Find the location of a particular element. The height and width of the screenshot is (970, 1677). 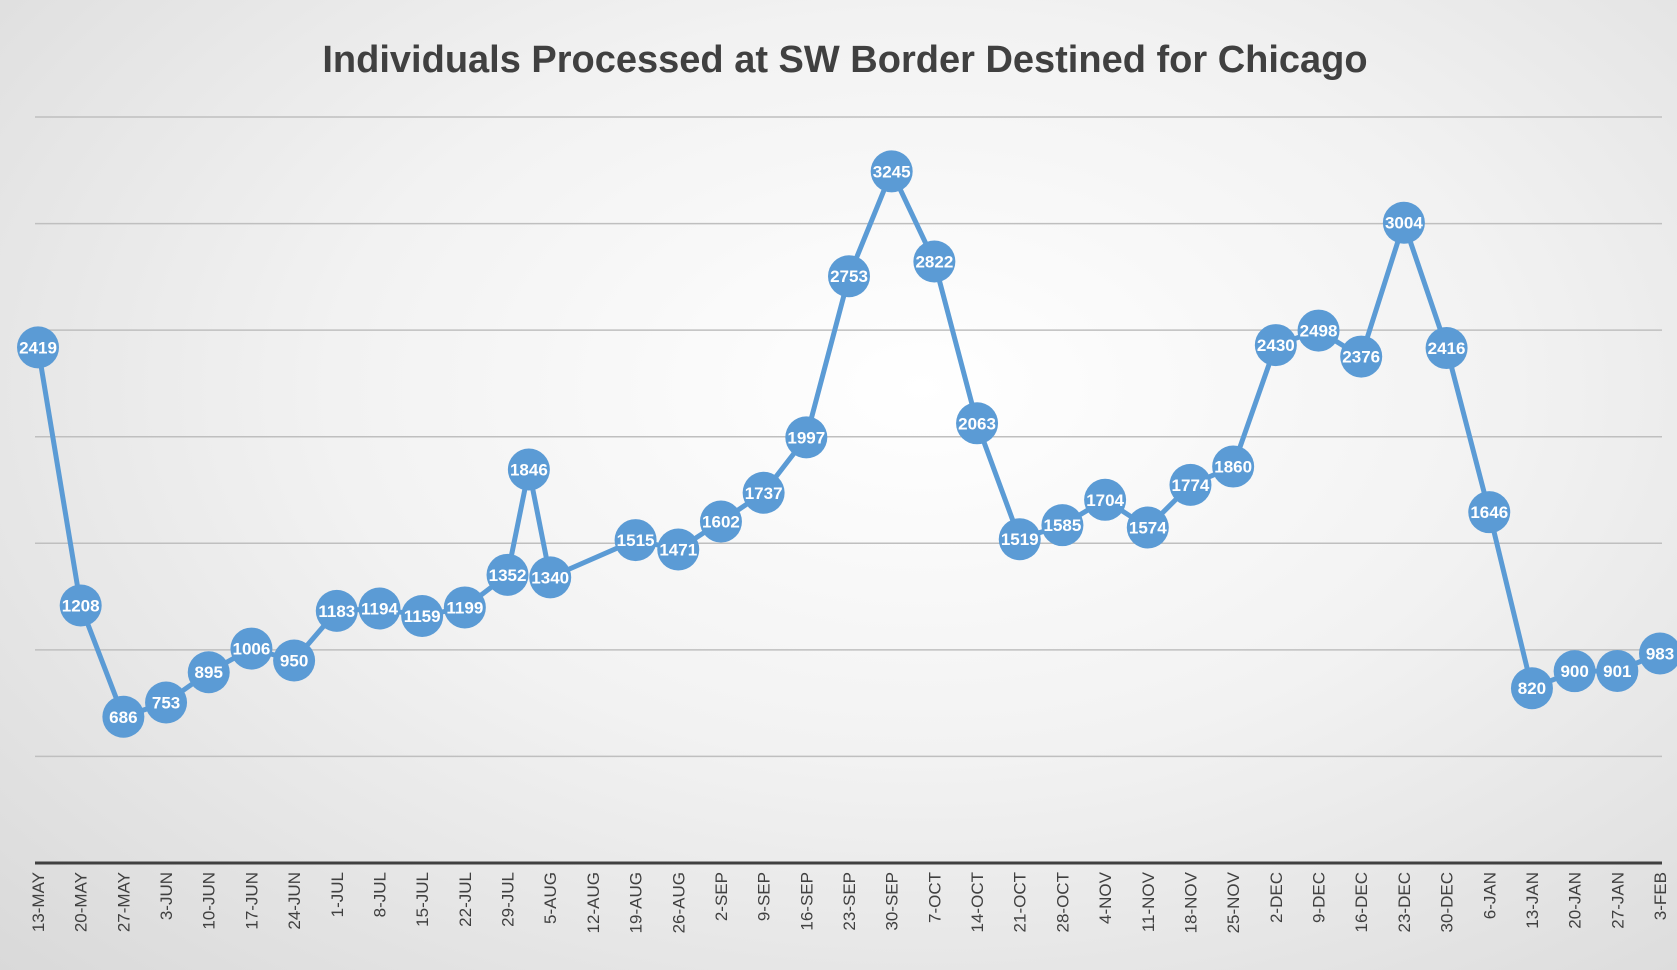

x-tick-label: 27-MAY is located at coordinates (123, 902).